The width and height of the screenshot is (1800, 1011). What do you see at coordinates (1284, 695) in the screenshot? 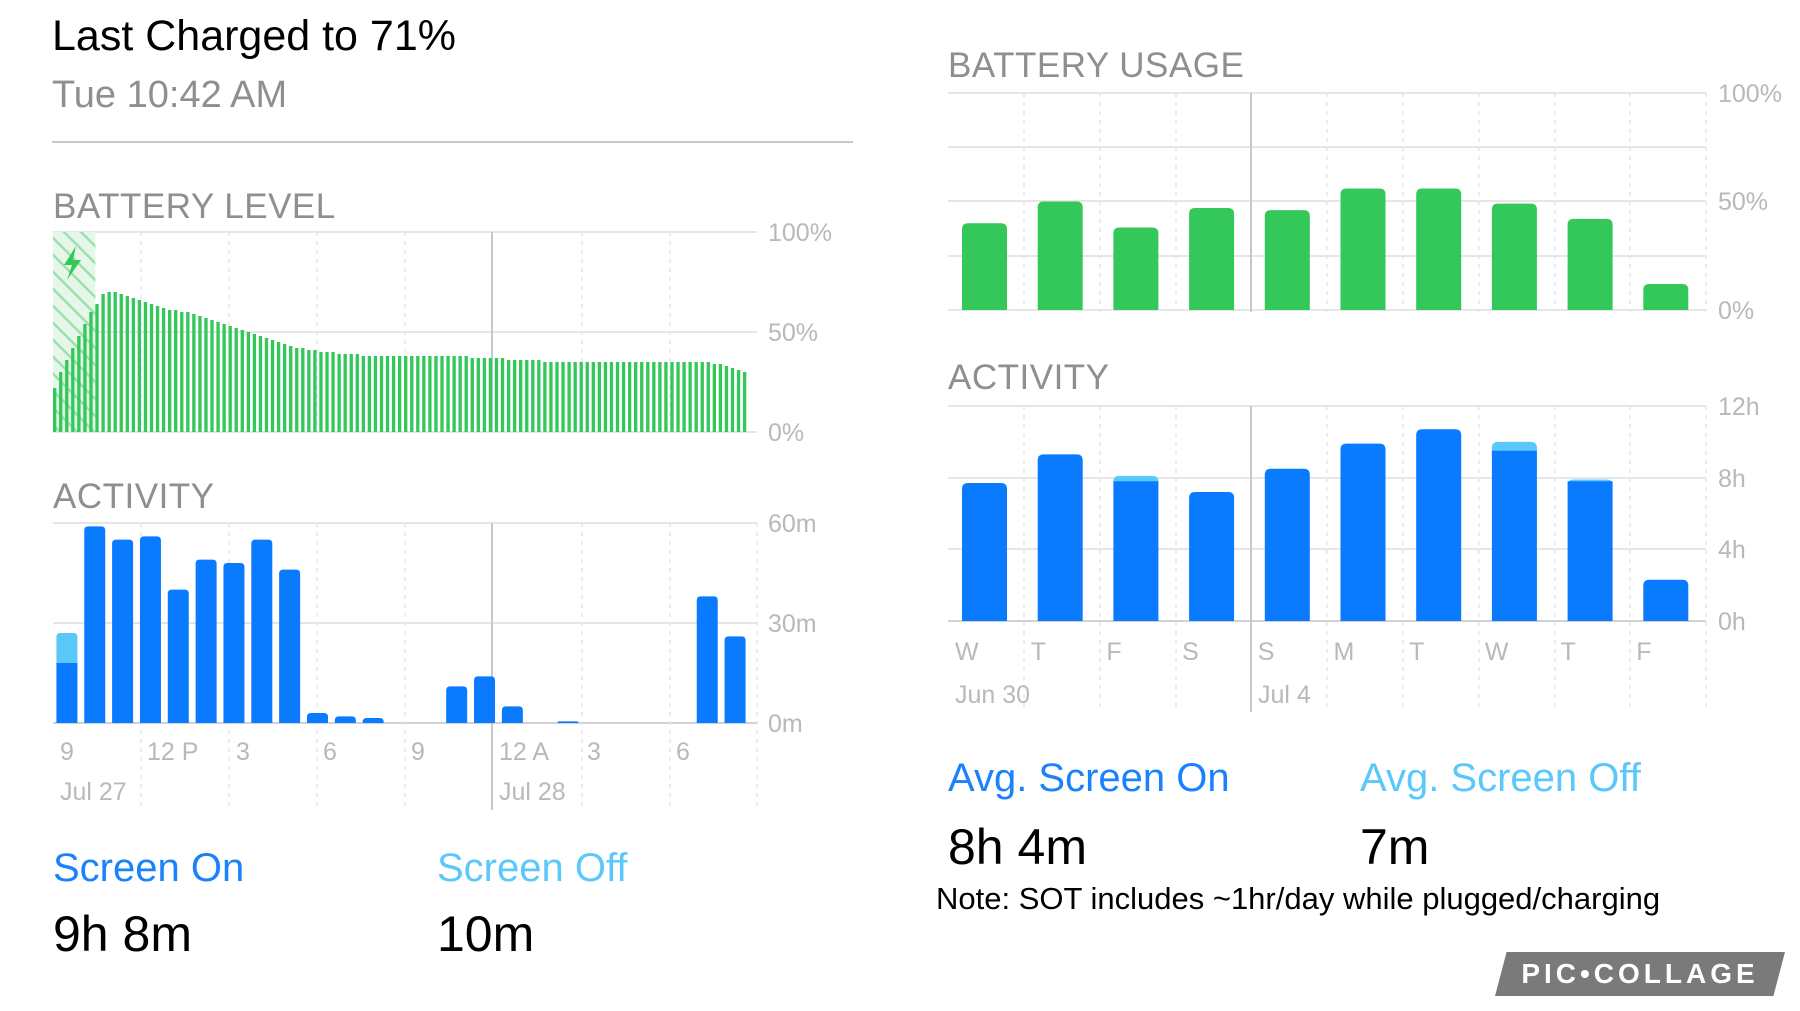
I see `date-label: Jul 4` at bounding box center [1284, 695].